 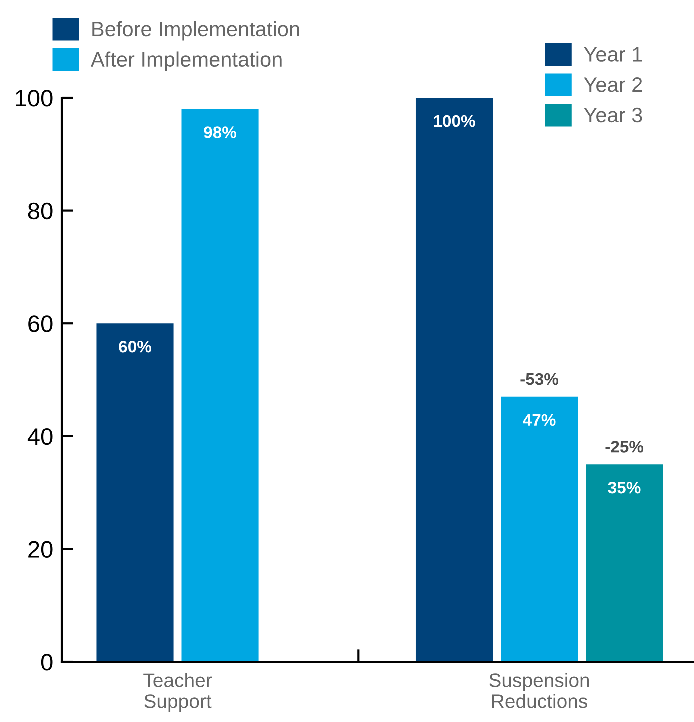 What do you see at coordinates (135, 346) in the screenshot?
I see `data-label: 60%` at bounding box center [135, 346].